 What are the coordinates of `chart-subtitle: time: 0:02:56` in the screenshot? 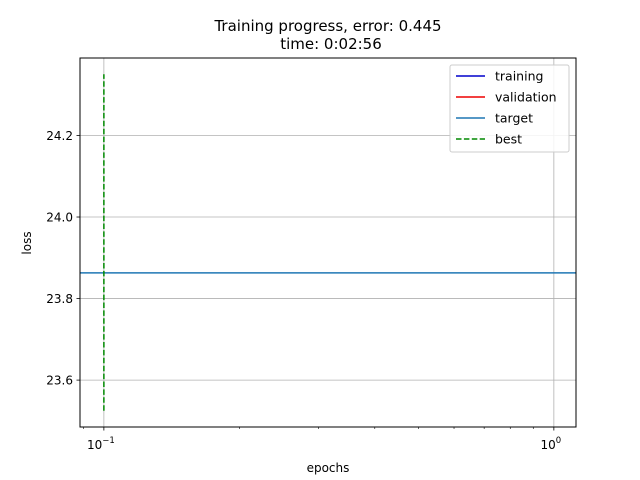 It's located at (331, 44).